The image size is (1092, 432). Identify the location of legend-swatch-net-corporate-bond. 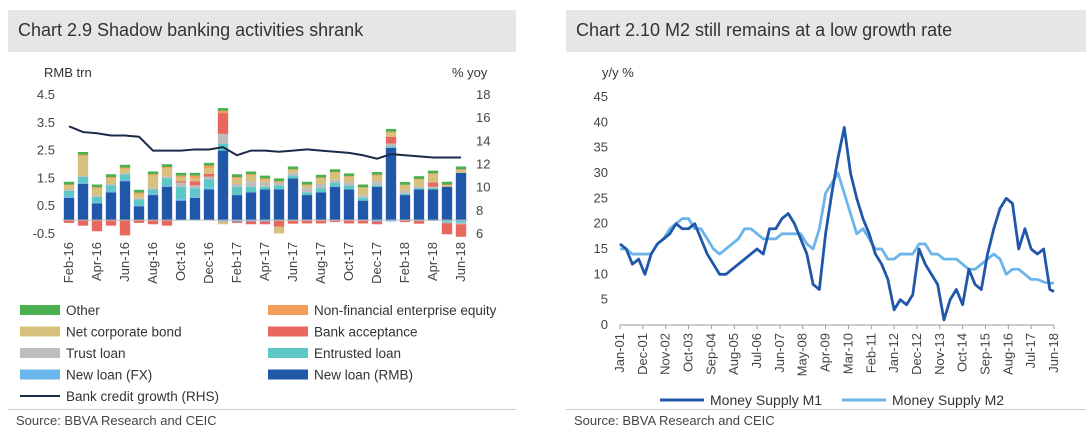
(40, 331).